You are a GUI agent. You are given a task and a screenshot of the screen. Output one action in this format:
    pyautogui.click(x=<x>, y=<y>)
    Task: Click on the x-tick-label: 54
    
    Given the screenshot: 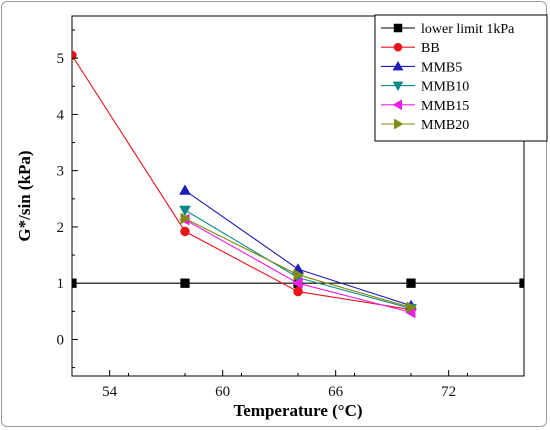 What is the action you would take?
    pyautogui.click(x=110, y=392)
    